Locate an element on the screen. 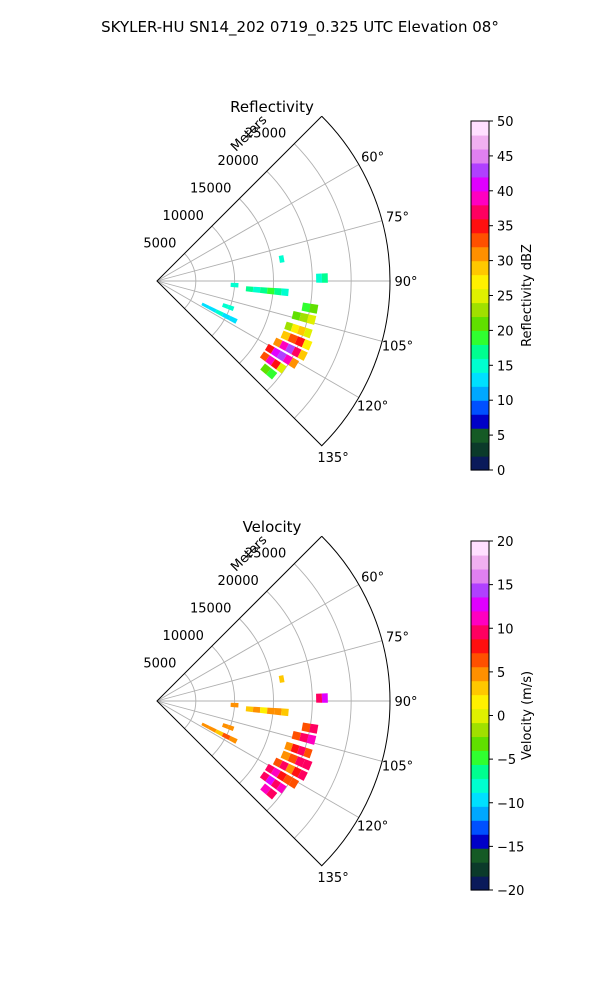 The height and width of the screenshot is (1000, 600). radial-tick-label: 10000 is located at coordinates (183, 216).